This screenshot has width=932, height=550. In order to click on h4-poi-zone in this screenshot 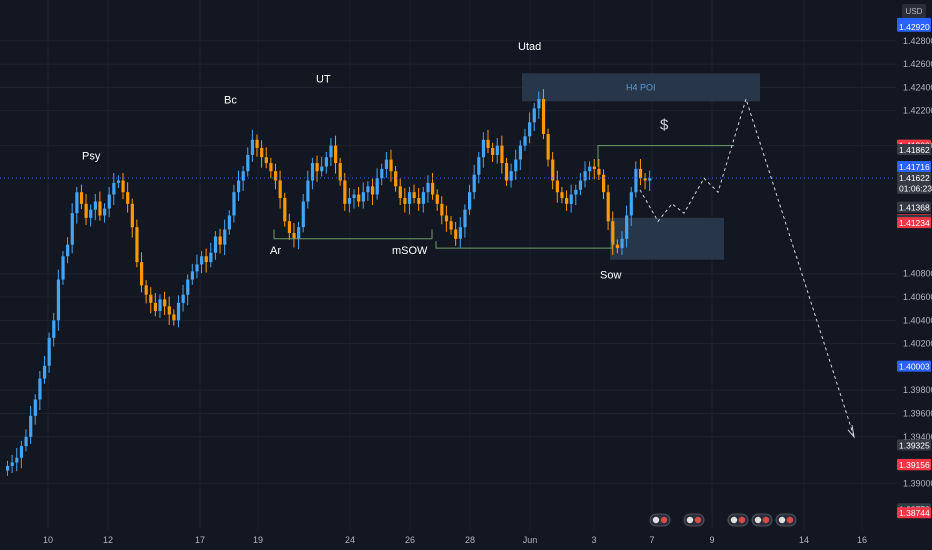, I will do `click(641, 87)`.